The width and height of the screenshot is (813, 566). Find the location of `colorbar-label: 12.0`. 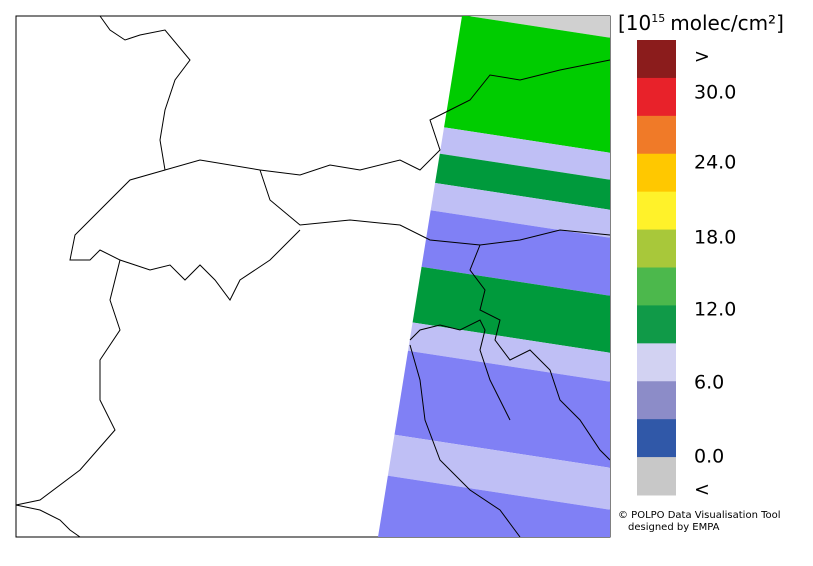

colorbar-label: 12.0 is located at coordinates (715, 310).